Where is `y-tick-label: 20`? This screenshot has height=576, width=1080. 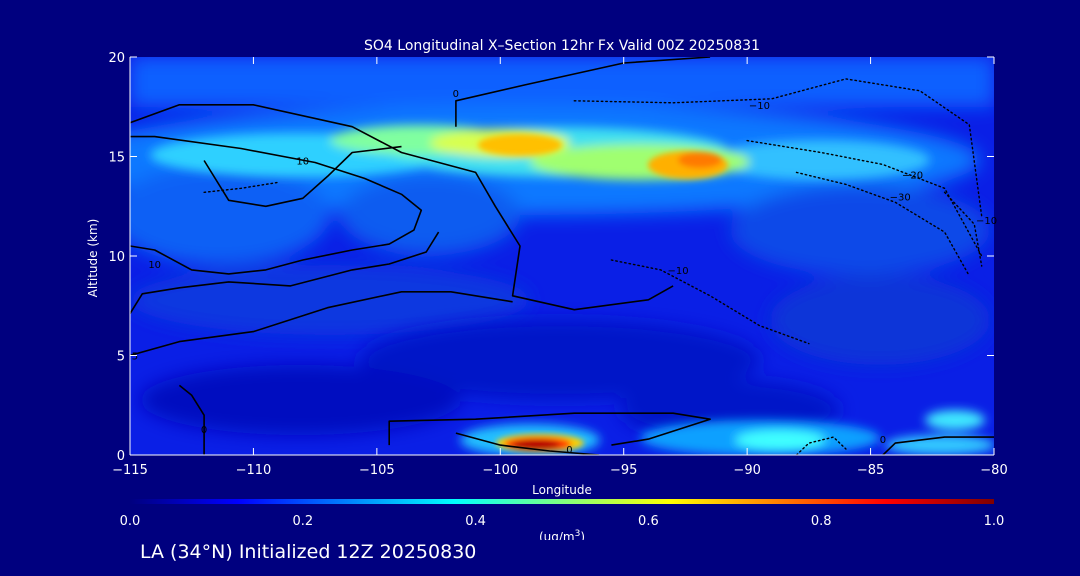 y-tick-label: 20 is located at coordinates (116, 58).